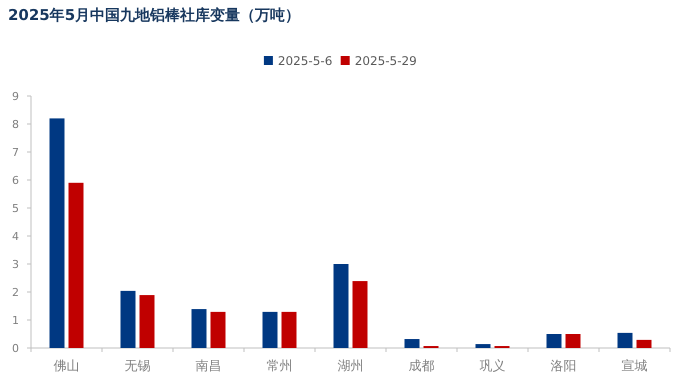  I want to click on y-tick-label: 2, so click(15, 292).